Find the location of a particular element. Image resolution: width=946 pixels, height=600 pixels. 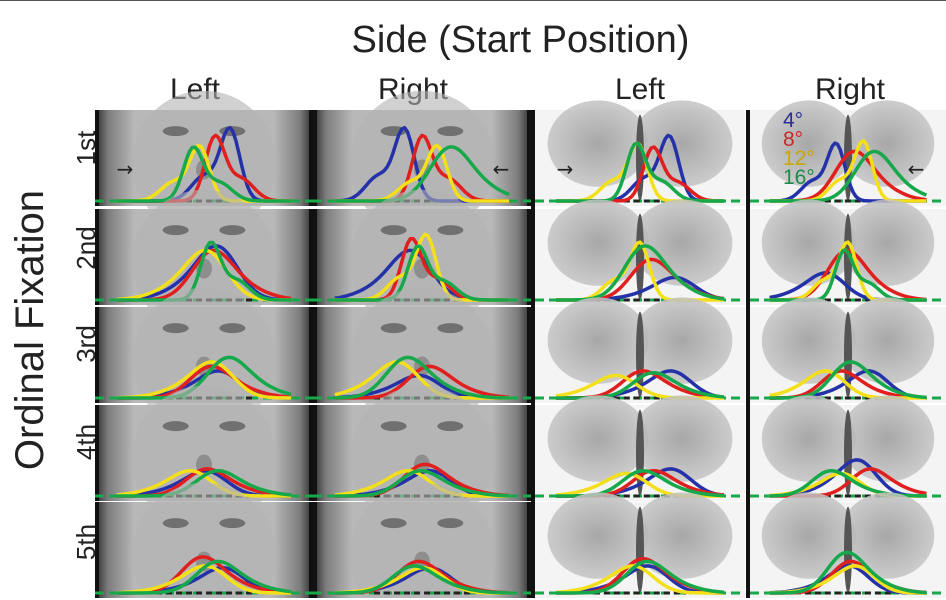

column-separator-butterfly is located at coordinates (748, 354).